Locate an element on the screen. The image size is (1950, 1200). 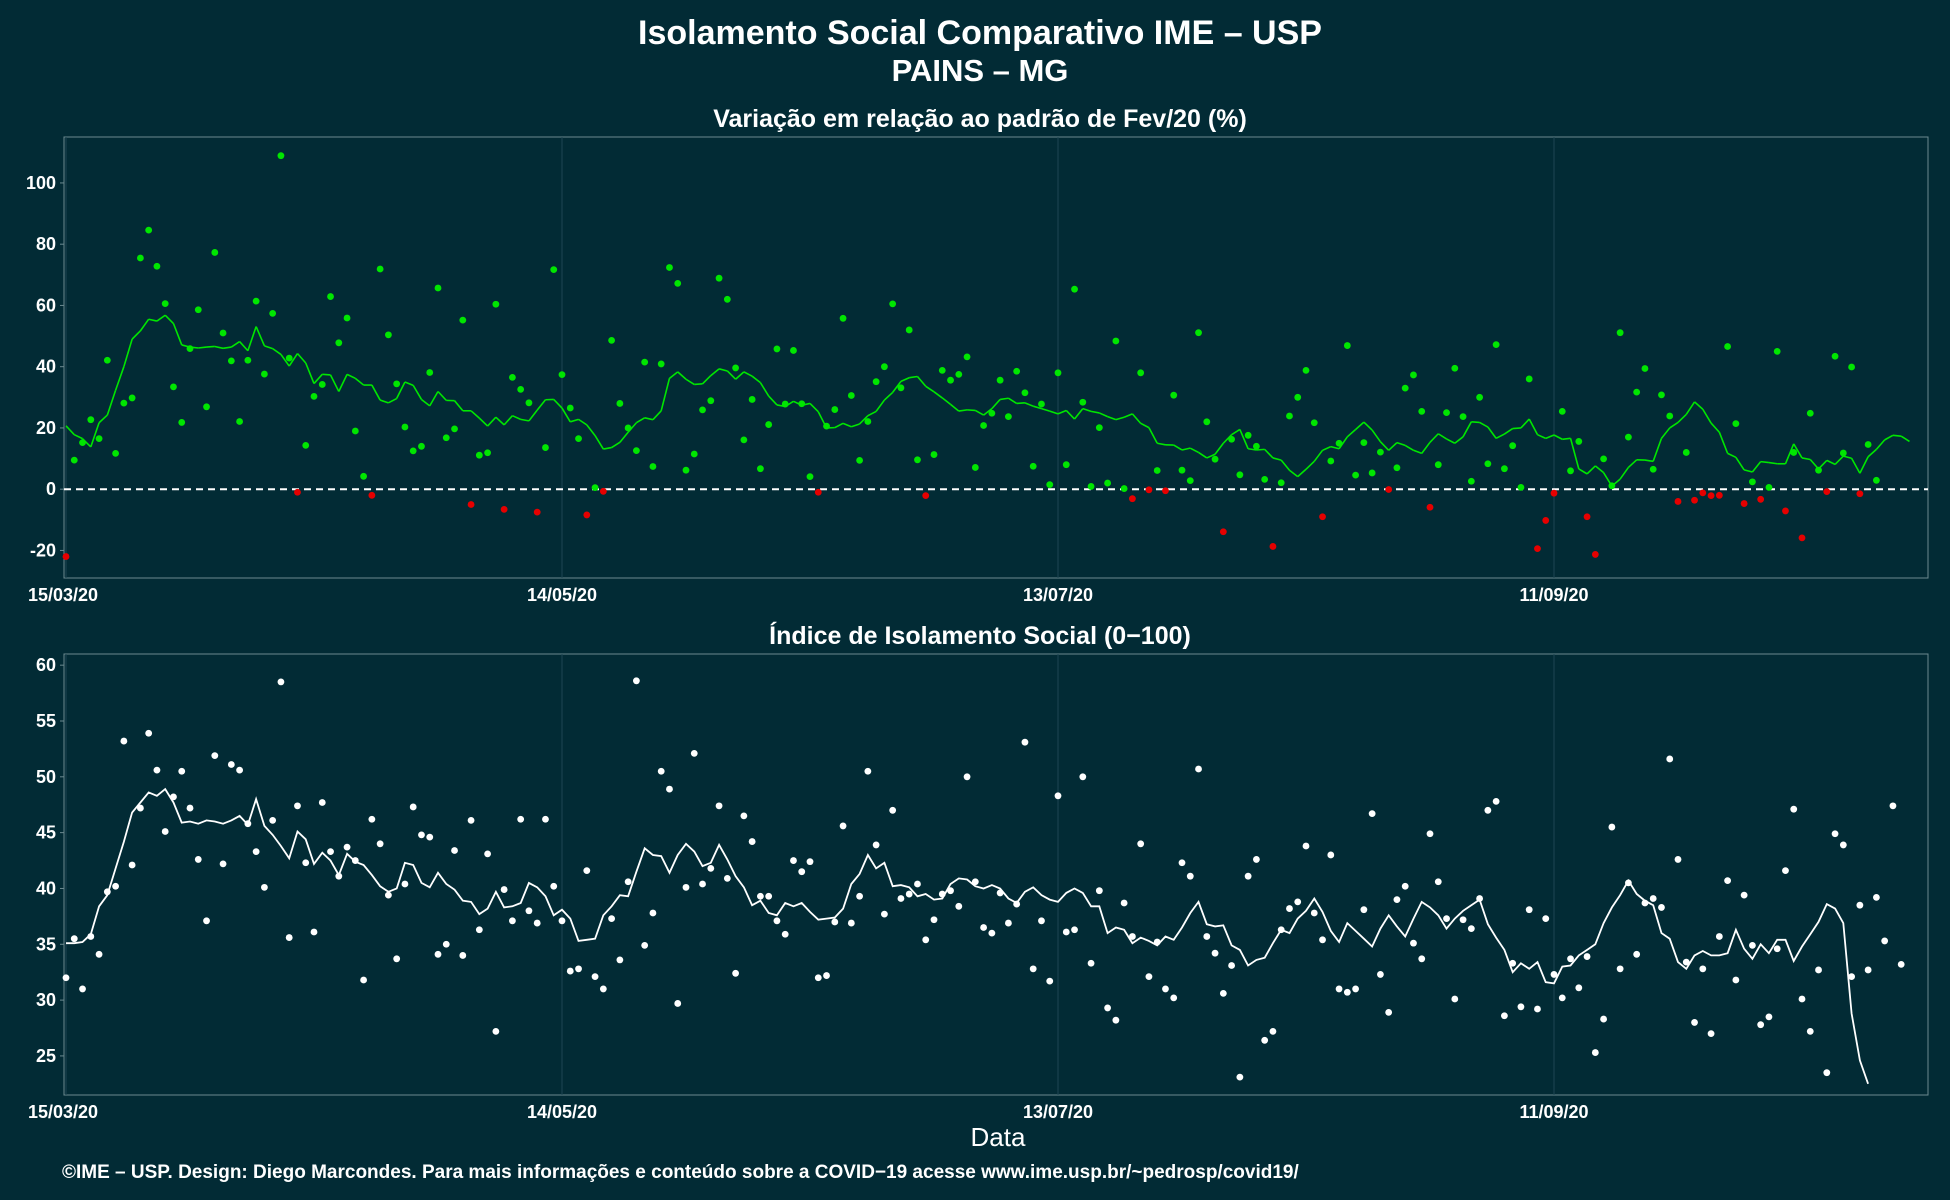
y-tick-label: 80 is located at coordinates (46, 244).